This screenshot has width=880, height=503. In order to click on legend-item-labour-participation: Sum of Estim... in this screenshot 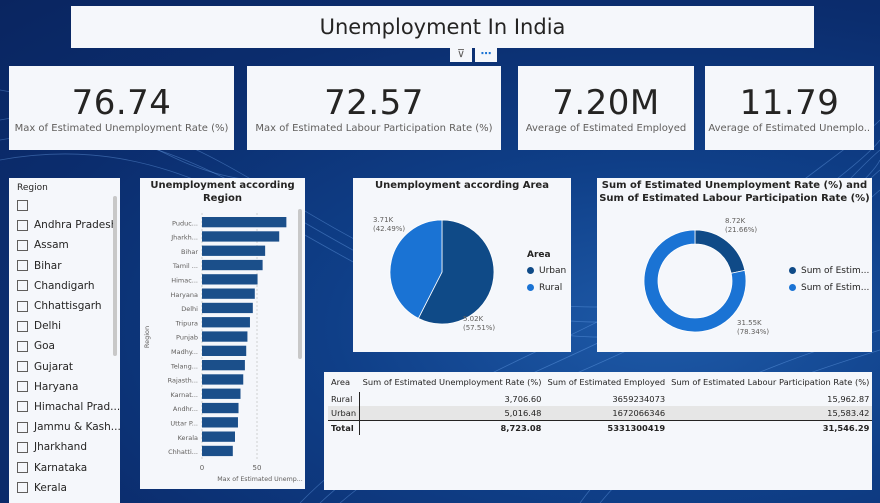, I will do `click(829, 287)`.